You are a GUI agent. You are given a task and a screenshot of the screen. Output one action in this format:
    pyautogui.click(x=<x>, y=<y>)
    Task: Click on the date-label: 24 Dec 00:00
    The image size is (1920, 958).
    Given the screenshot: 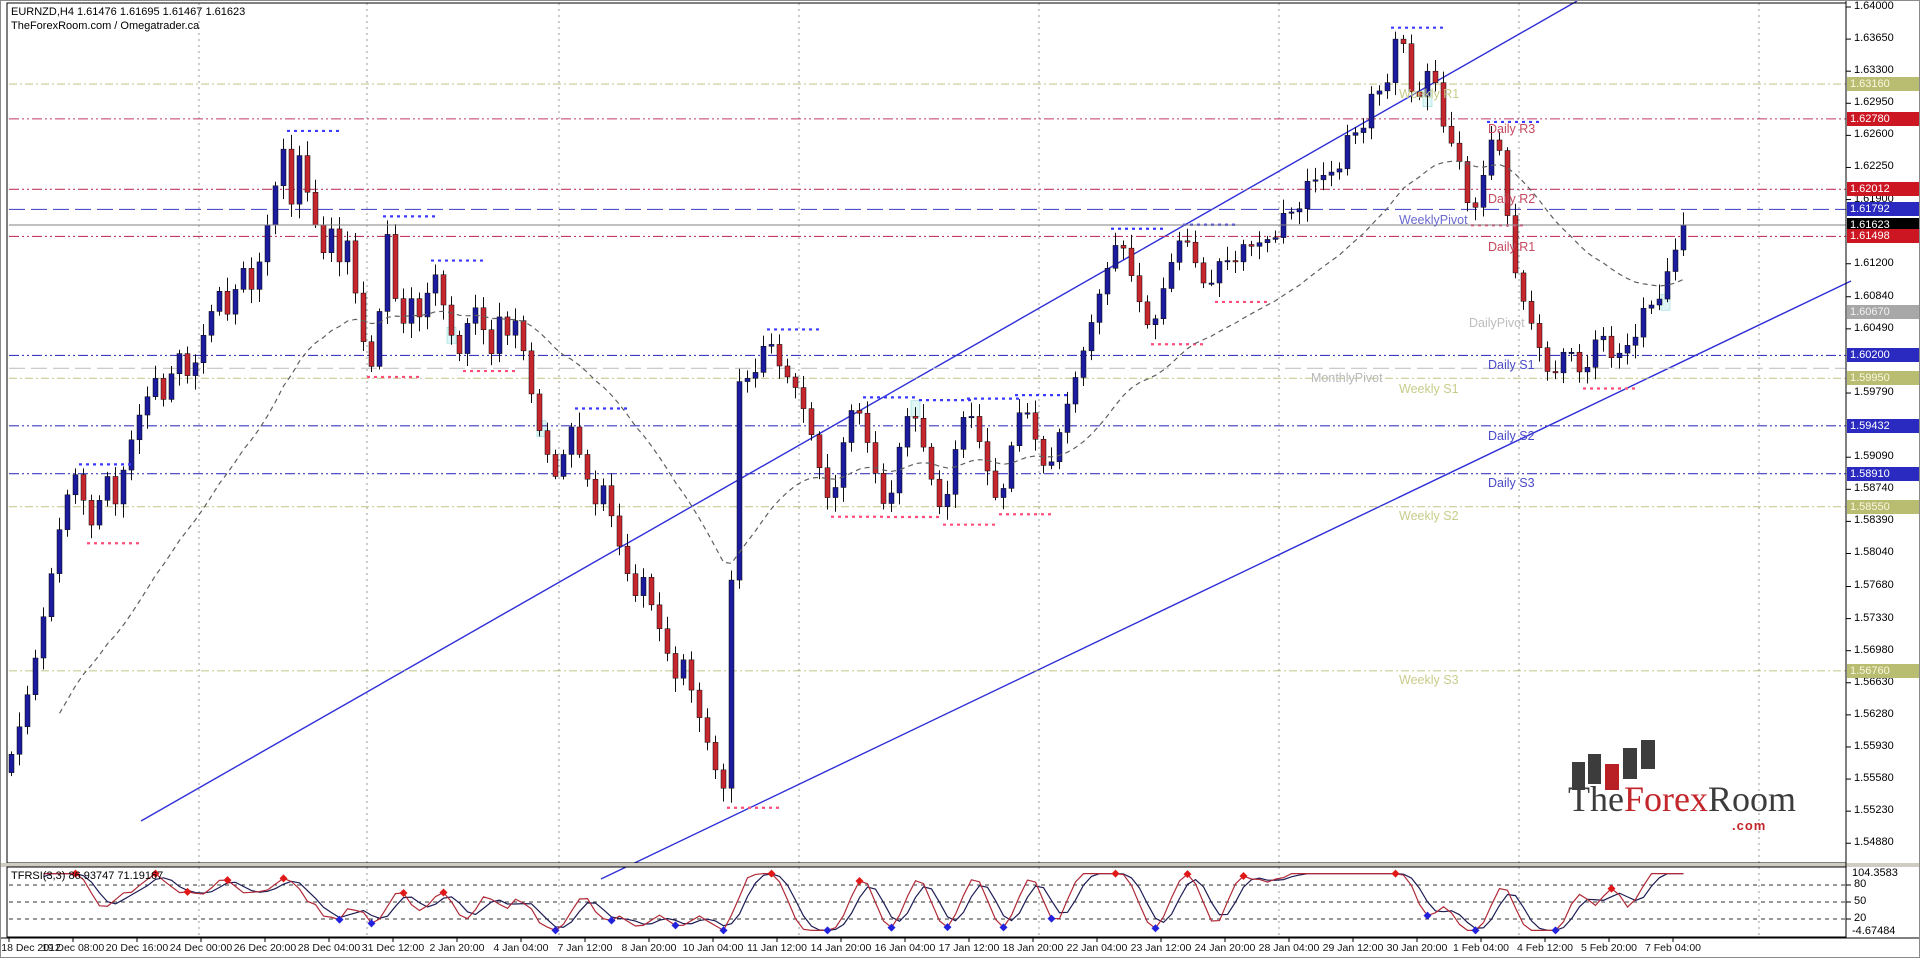 What is the action you would take?
    pyautogui.click(x=201, y=948)
    